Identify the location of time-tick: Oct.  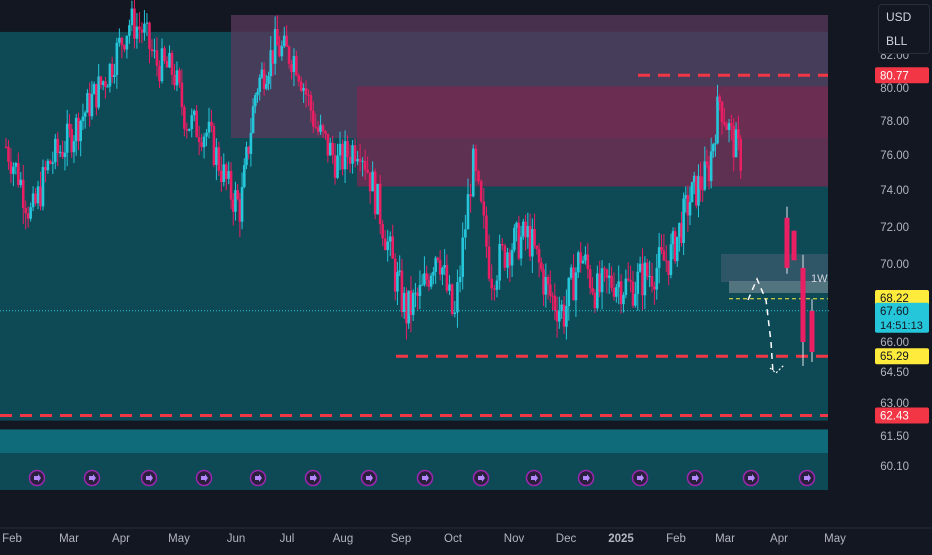
(453, 539).